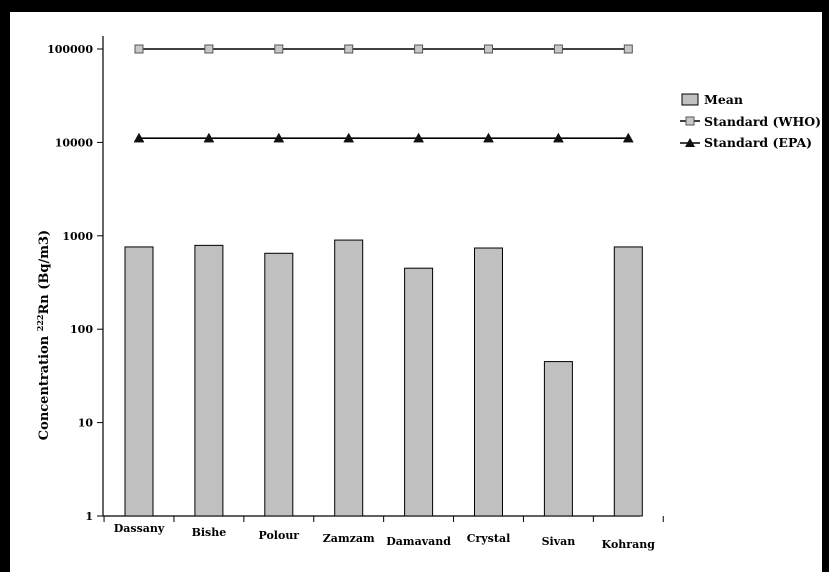 This screenshot has height=572, width=829. What do you see at coordinates (81, 329) in the screenshot?
I see `y-tick-label: 100` at bounding box center [81, 329].